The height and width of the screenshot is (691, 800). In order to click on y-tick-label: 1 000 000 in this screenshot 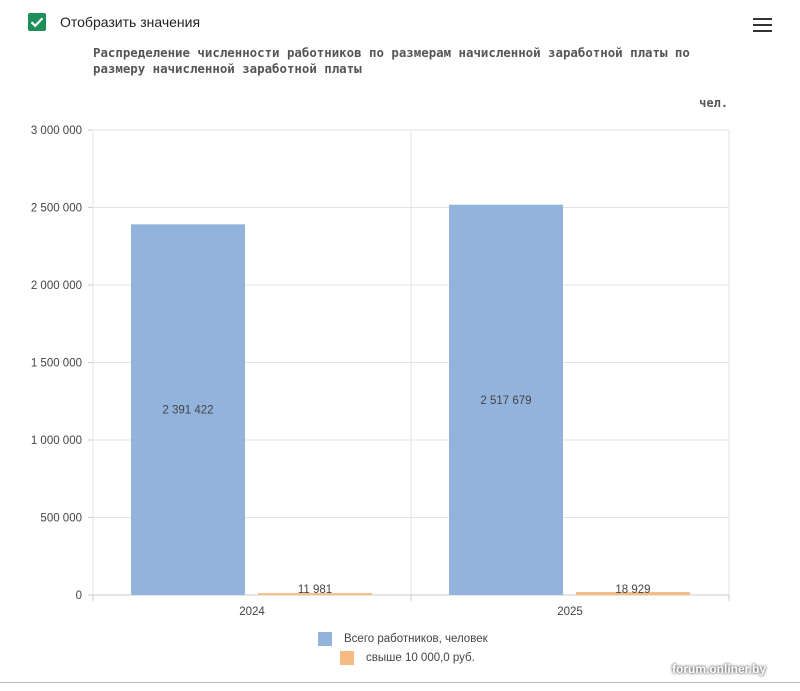, I will do `click(56, 441)`.